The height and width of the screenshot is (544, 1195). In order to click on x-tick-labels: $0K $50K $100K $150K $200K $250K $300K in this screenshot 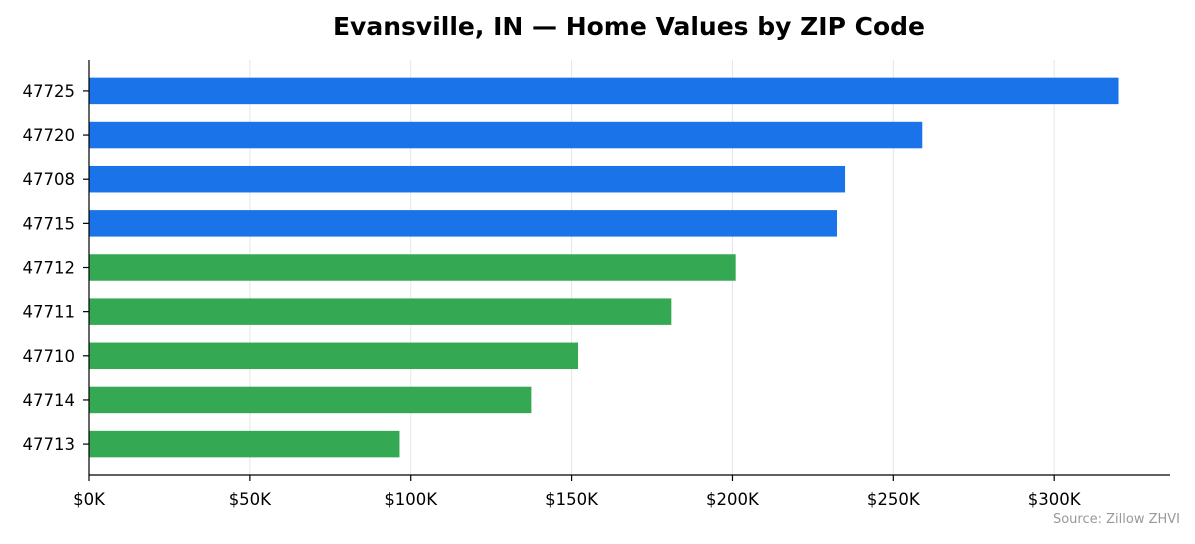, I will do `click(577, 492)`.